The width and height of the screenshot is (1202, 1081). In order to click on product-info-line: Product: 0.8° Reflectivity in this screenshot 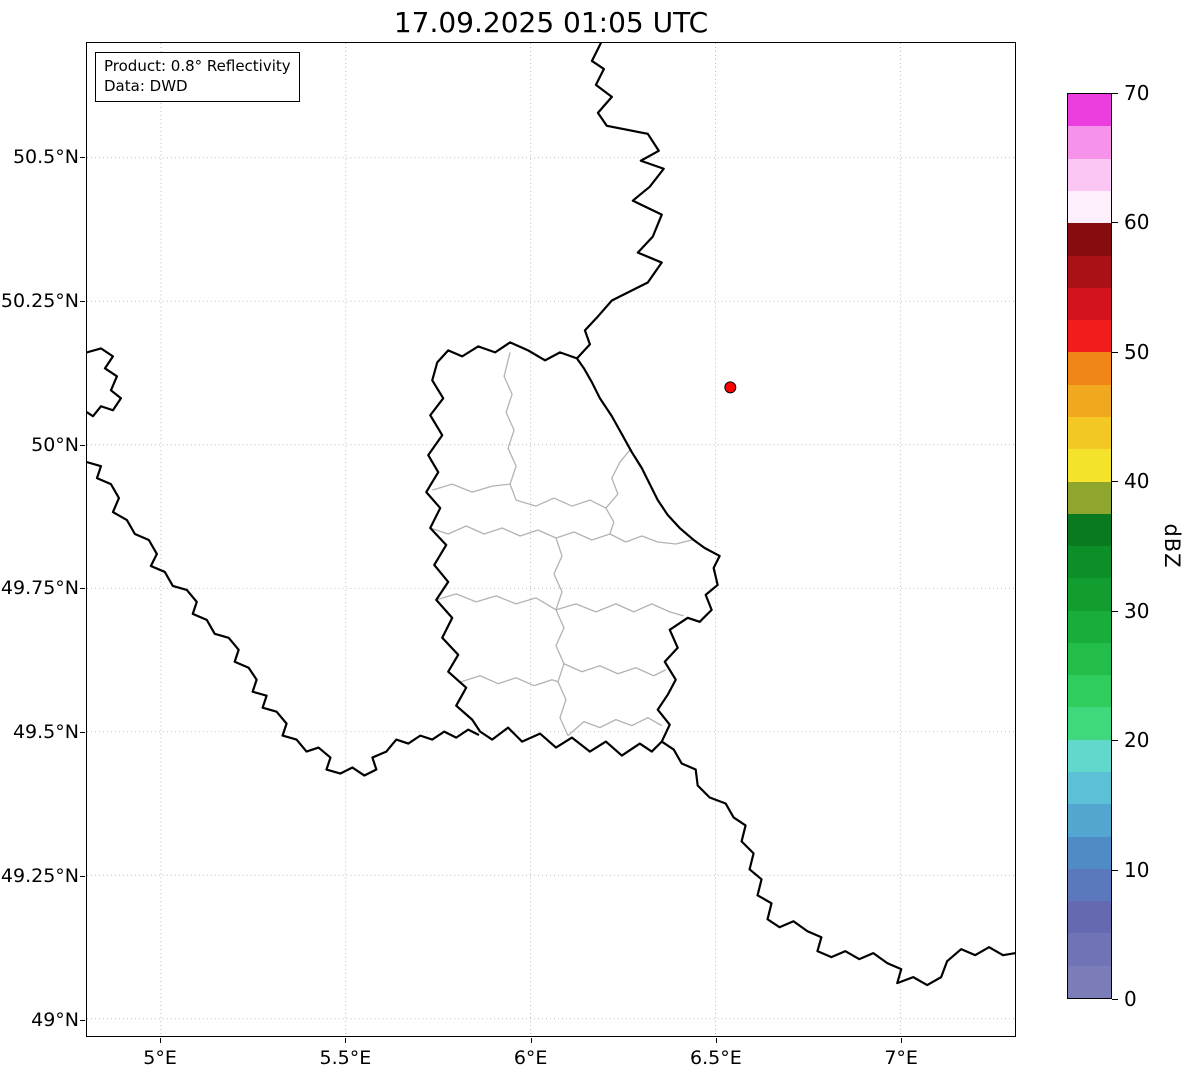, I will do `click(197, 66)`.